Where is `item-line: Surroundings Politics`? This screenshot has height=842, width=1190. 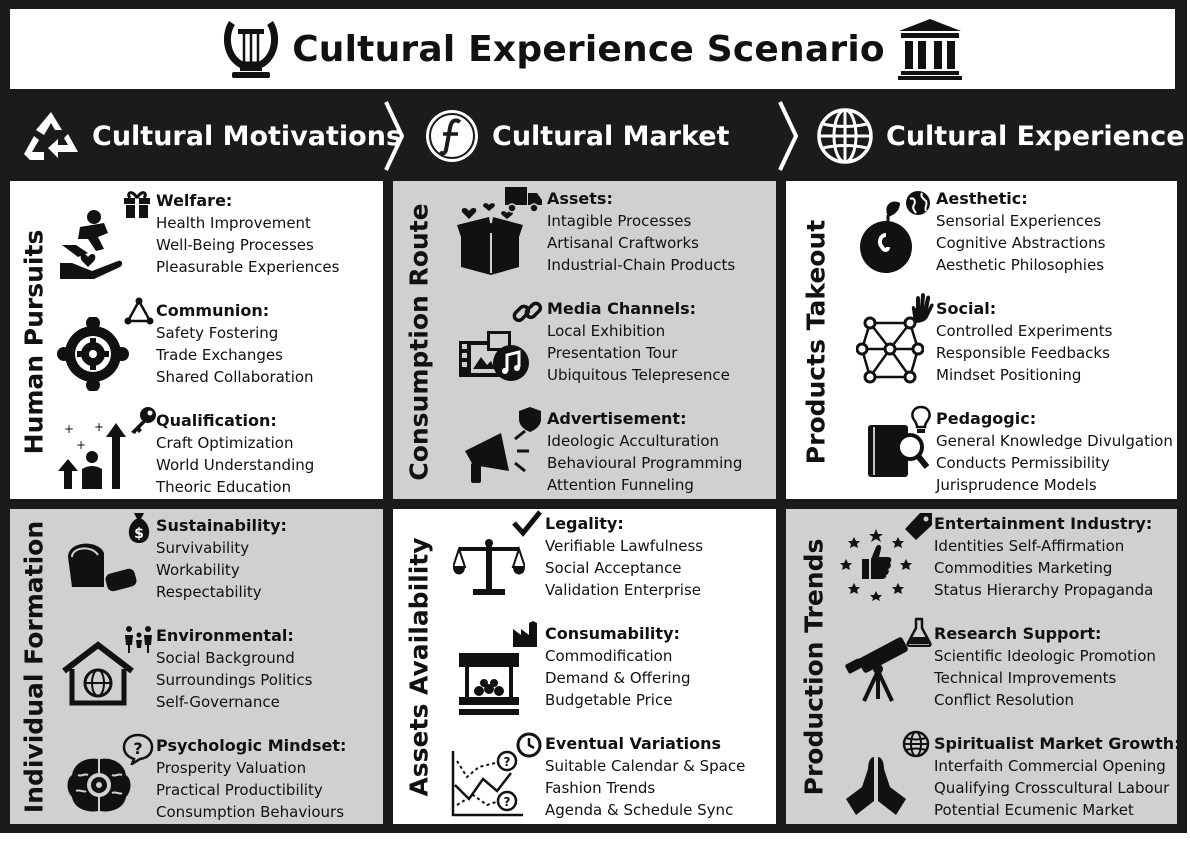
item-line: Surroundings Politics is located at coordinates (234, 680).